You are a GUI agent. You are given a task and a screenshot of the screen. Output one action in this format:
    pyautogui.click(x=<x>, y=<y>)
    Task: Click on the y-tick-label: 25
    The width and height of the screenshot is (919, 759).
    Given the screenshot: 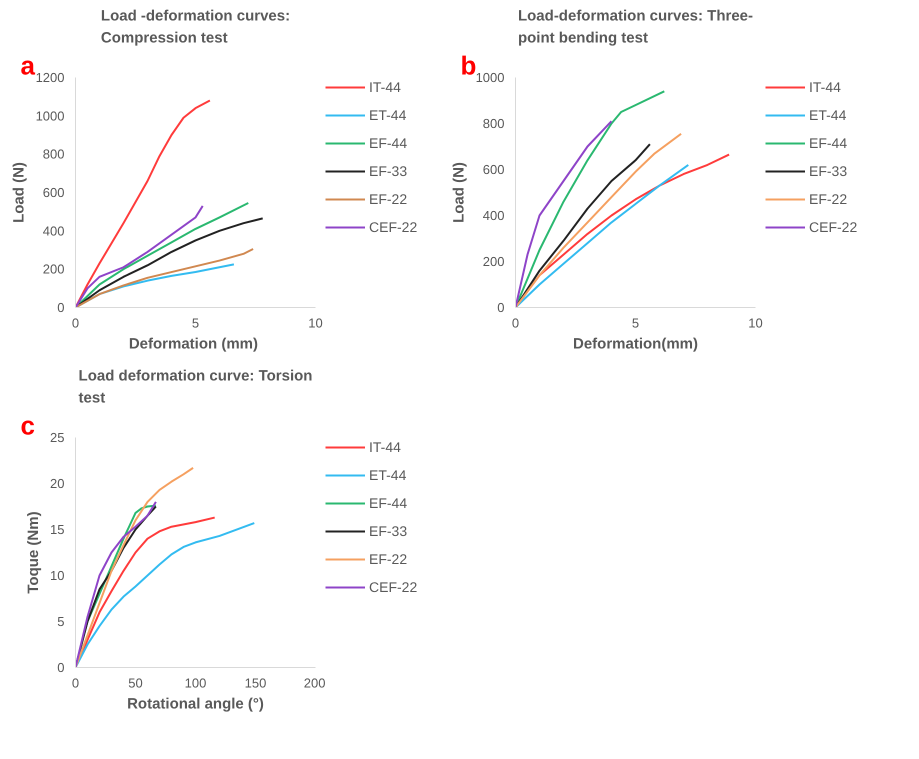 What is the action you would take?
    pyautogui.click(x=57, y=437)
    